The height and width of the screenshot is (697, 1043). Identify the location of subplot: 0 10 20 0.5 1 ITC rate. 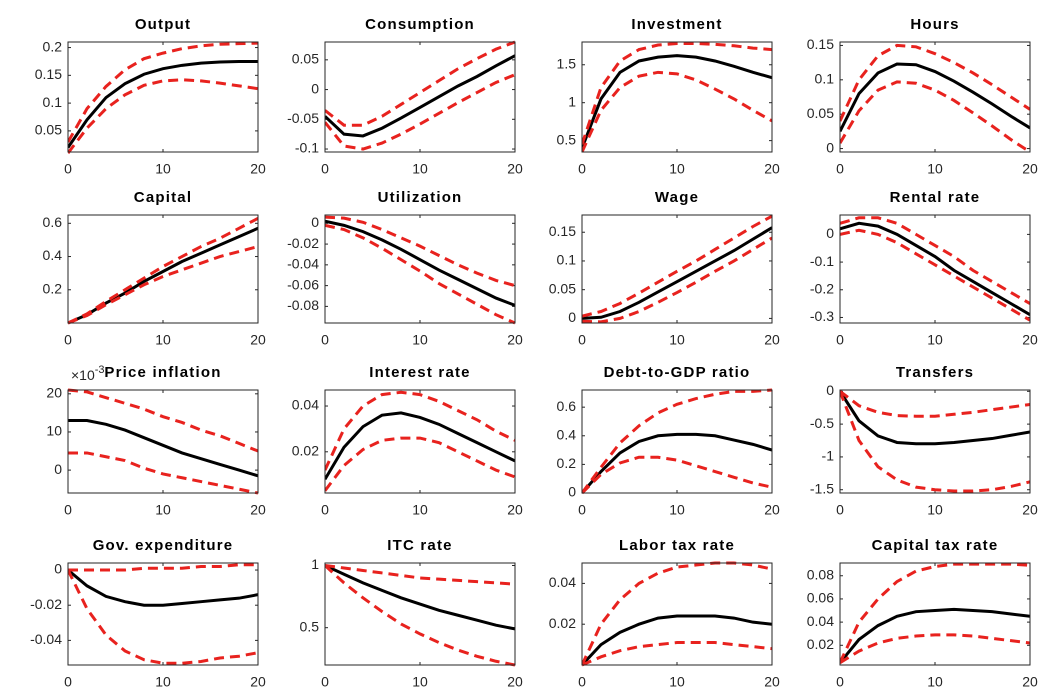
(411, 613).